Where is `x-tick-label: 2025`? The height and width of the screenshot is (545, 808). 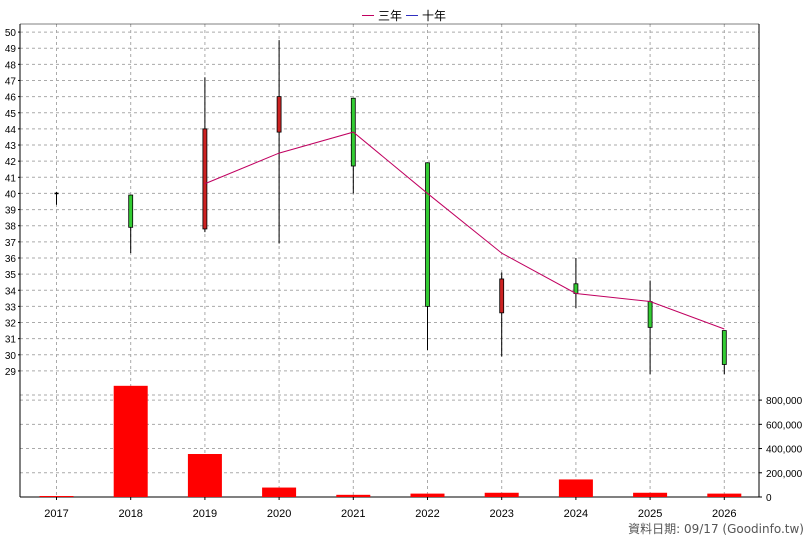
x-tick-label: 2025 is located at coordinates (650, 514).